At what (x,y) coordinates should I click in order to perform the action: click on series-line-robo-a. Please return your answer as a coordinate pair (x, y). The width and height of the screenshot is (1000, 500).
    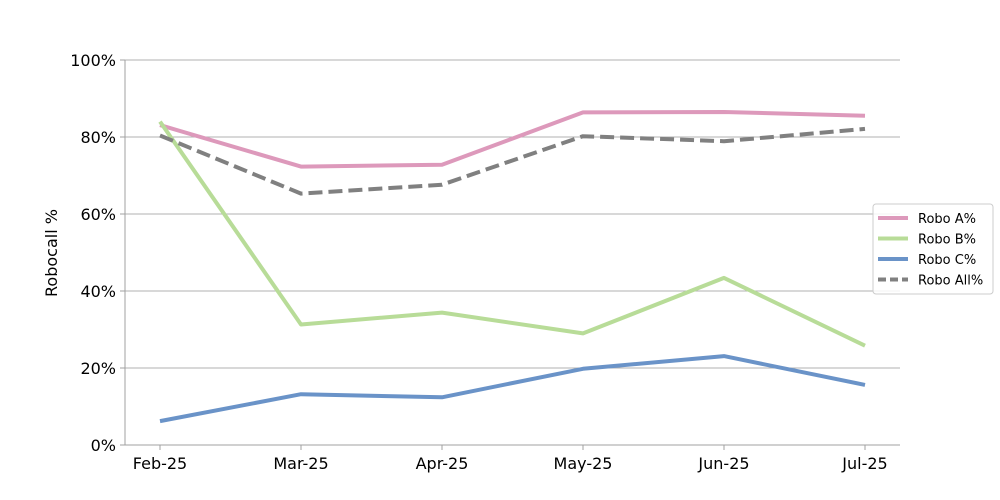
    Looking at the image, I should click on (512, 139).